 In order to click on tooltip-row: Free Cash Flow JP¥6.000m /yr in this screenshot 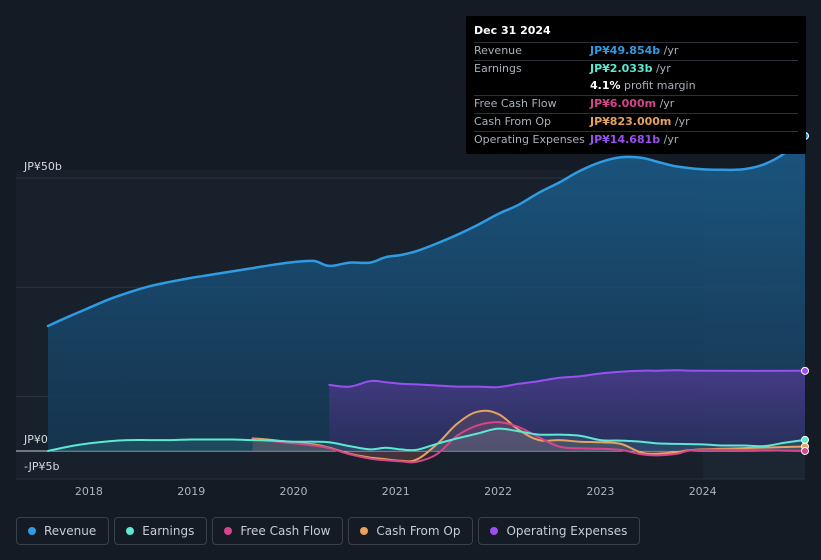, I will do `click(636, 104)`.